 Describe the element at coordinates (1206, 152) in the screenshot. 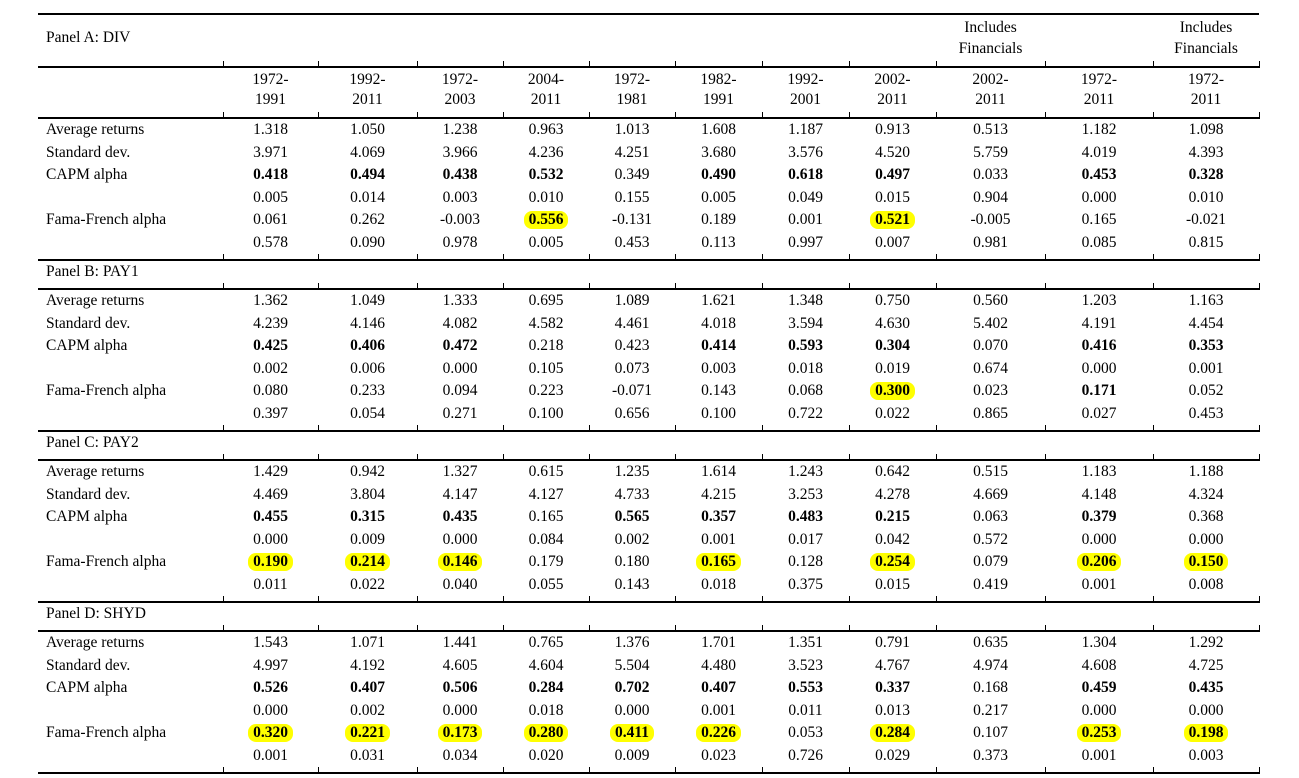

I see `value-cell: 4.393` at that location.